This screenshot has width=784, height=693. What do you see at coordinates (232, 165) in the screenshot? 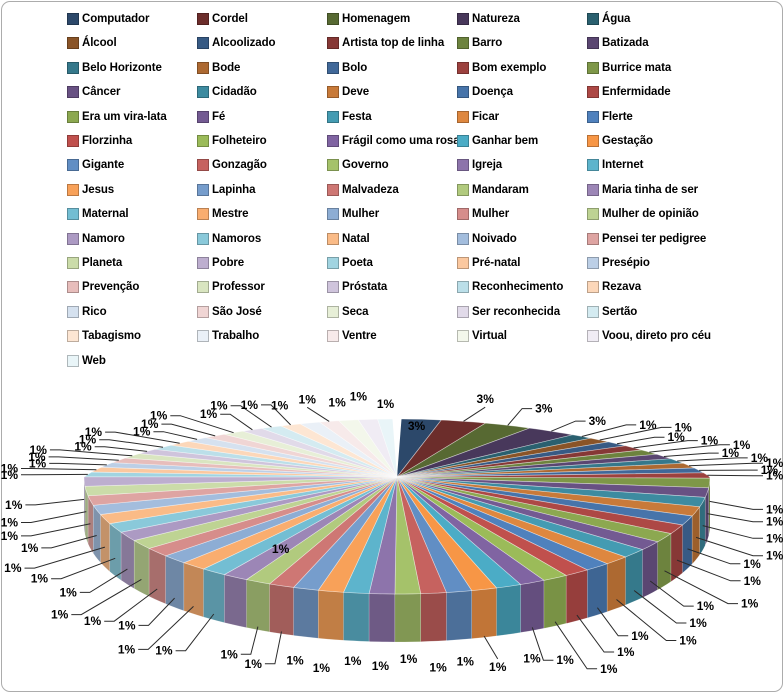
I see `legend-item: Gonzagão` at bounding box center [232, 165].